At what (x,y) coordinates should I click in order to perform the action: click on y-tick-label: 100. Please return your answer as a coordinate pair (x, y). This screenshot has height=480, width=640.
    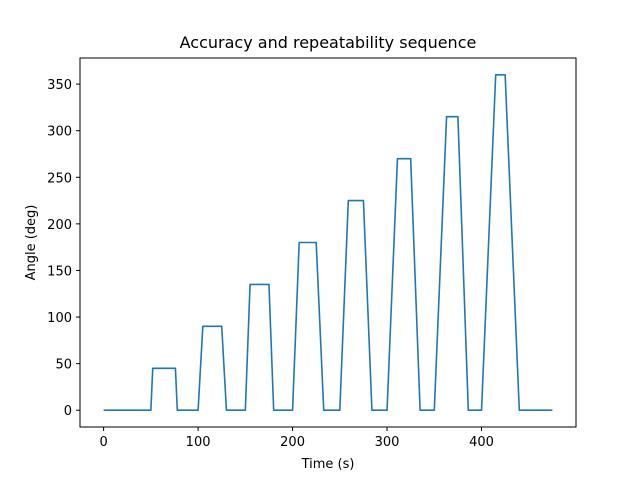
    Looking at the image, I should click on (59, 318).